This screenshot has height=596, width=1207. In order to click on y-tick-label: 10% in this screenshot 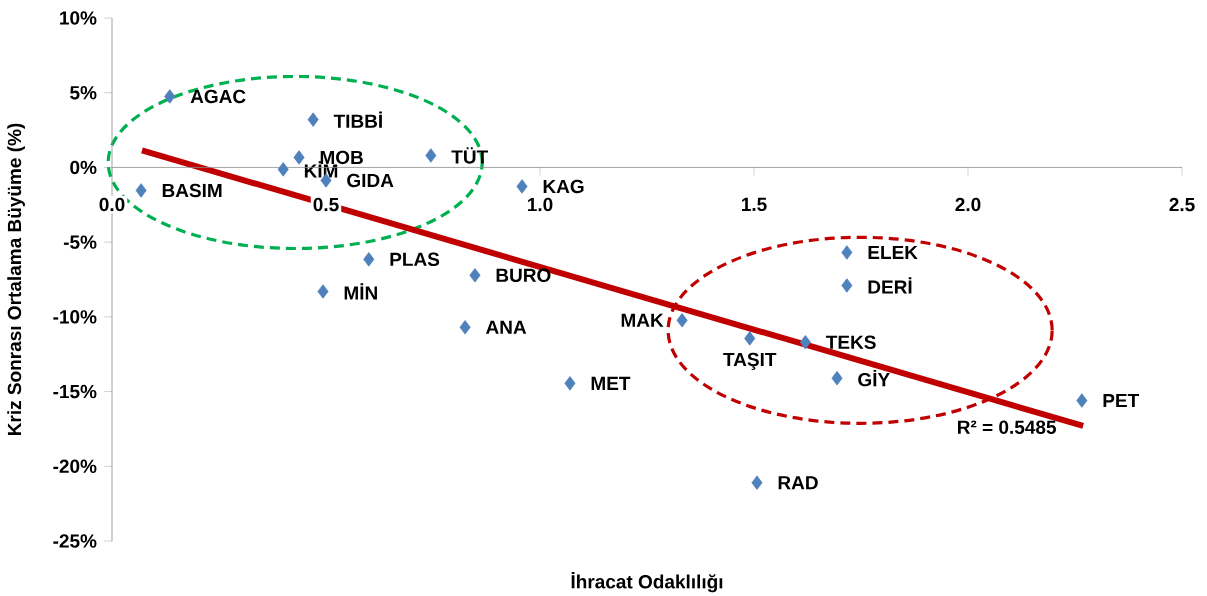, I will do `click(78, 18)`.